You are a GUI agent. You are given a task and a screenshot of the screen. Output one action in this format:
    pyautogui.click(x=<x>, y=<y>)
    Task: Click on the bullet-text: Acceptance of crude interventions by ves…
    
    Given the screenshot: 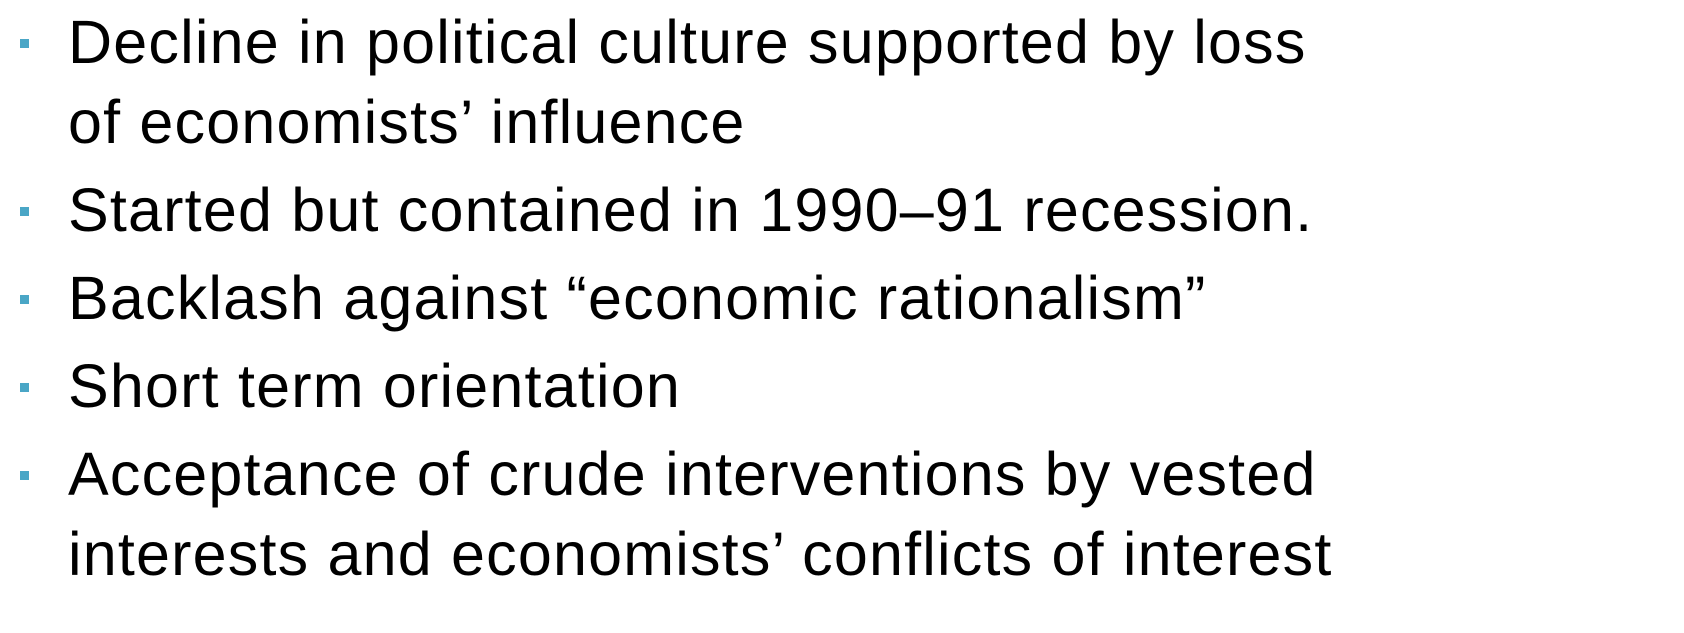 What is the action you would take?
    pyautogui.click(x=692, y=474)
    